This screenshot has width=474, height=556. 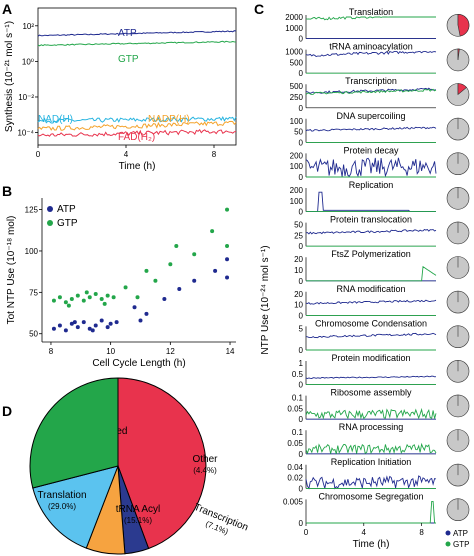 I want to click on panel-c-row-title: Transcription, so click(x=371, y=81).